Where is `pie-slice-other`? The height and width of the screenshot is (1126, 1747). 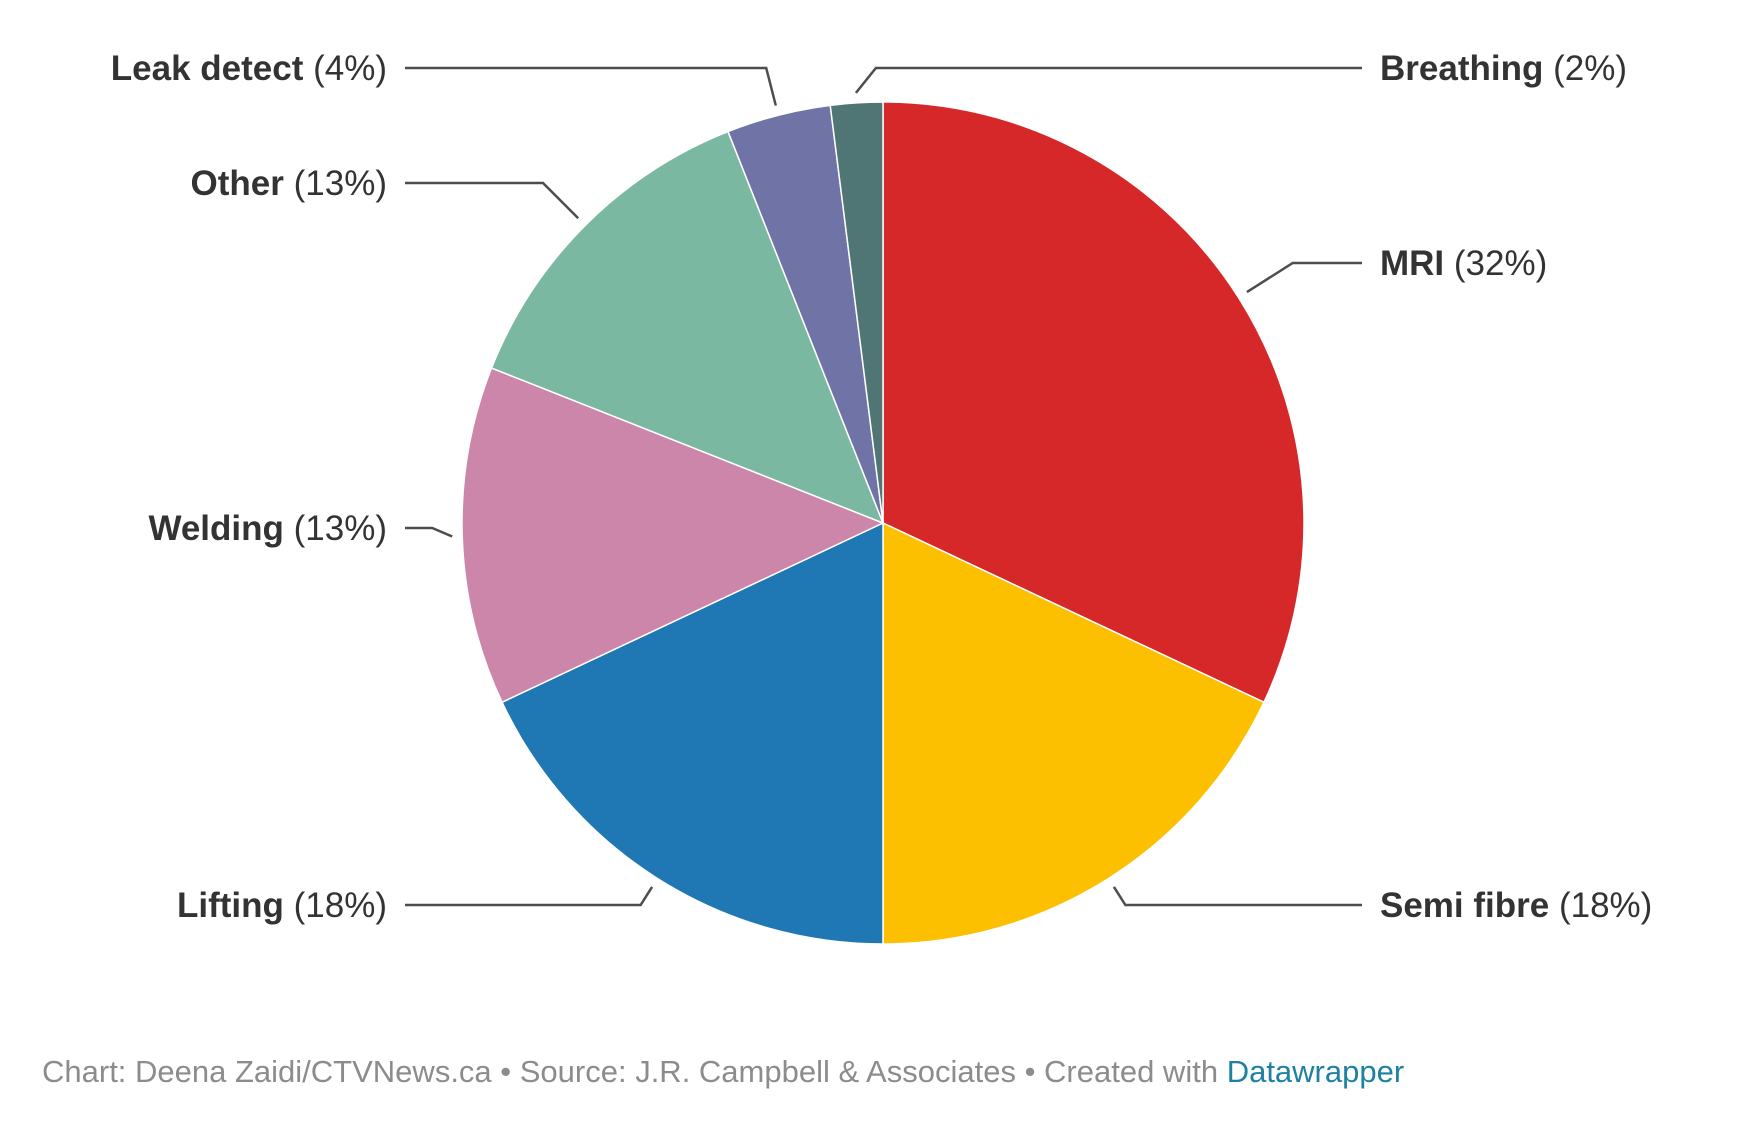
pie-slice-other is located at coordinates (687, 327).